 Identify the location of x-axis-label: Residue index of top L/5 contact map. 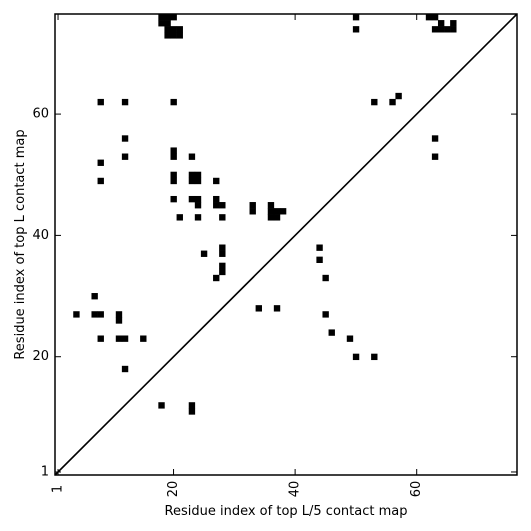
(286, 511).